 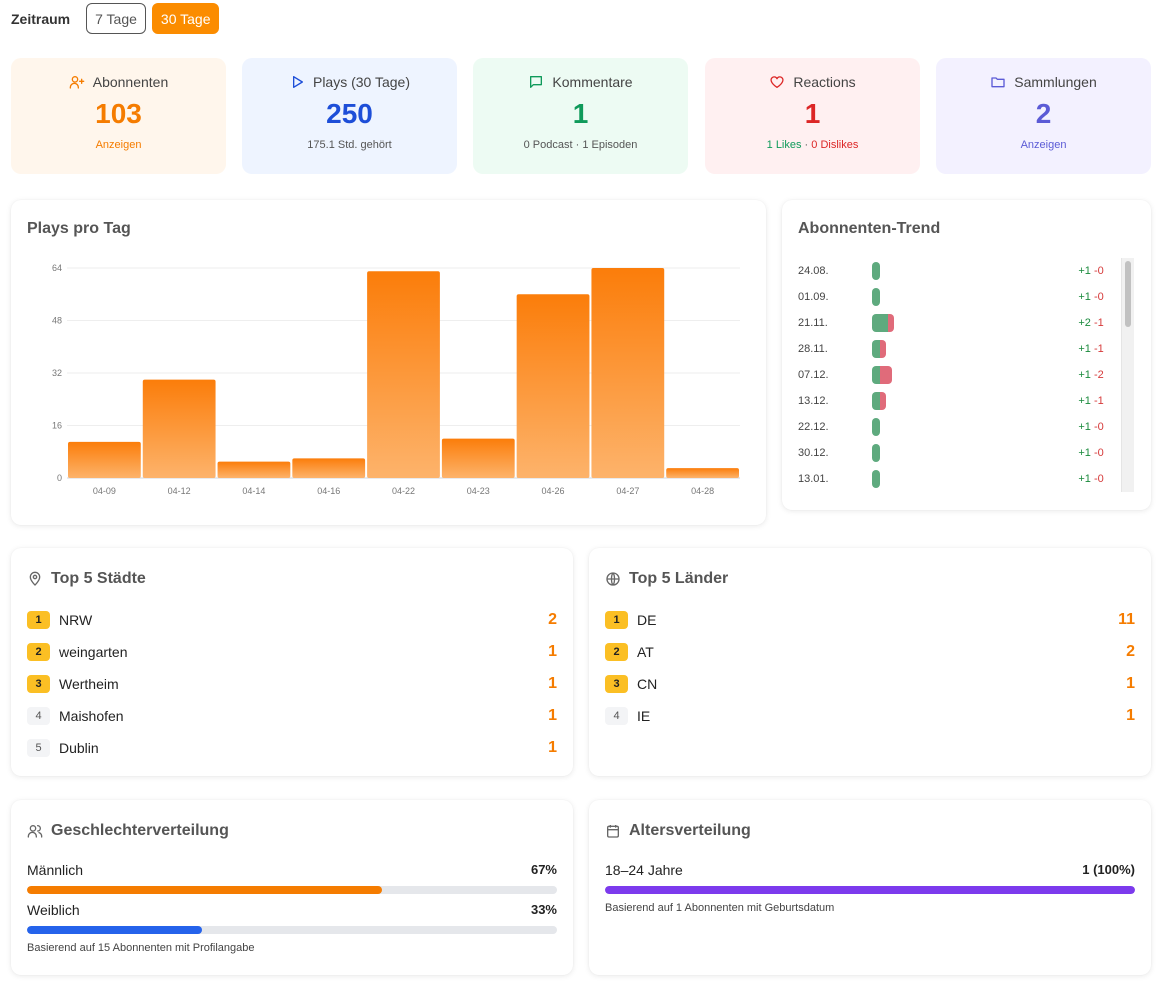 I want to click on kpi-value: 103, so click(x=118, y=113).